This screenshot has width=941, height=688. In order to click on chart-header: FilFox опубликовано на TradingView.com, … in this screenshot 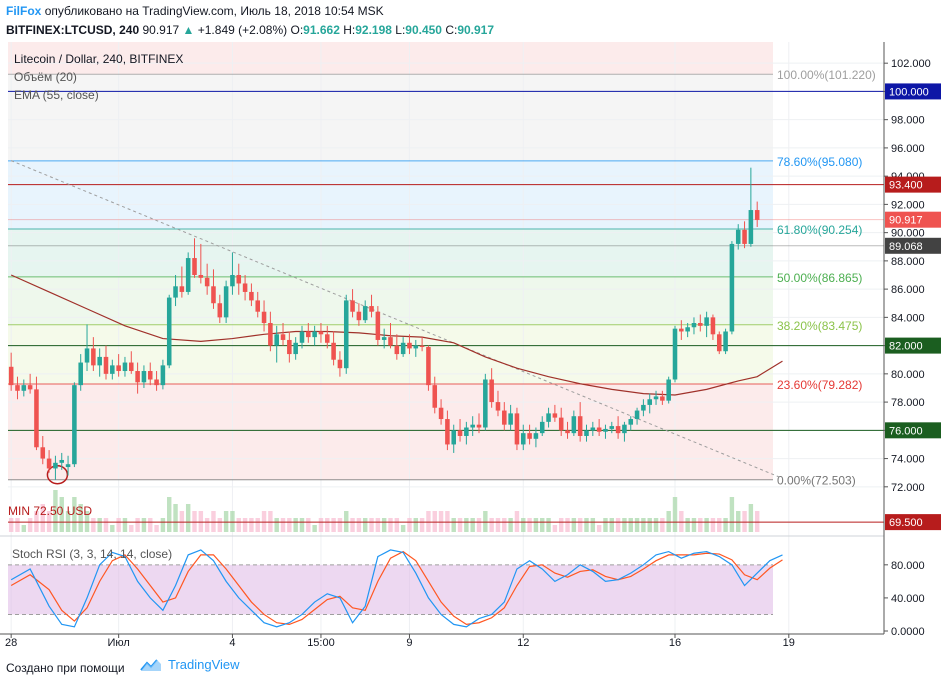, I will do `click(470, 21)`.